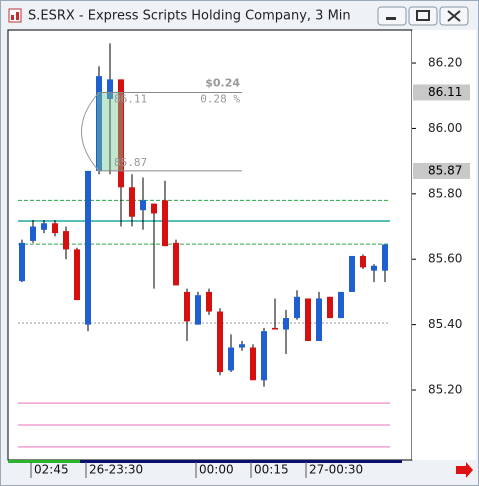 The image size is (479, 486). Describe the element at coordinates (220, 98) in the screenshot. I see `measure-percent: 0.28 %` at that location.